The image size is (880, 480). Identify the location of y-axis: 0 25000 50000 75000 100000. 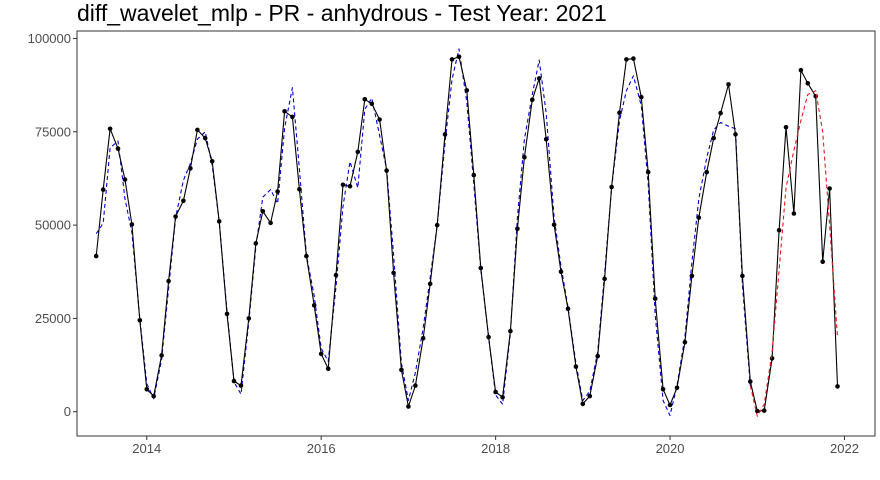
(52, 225).